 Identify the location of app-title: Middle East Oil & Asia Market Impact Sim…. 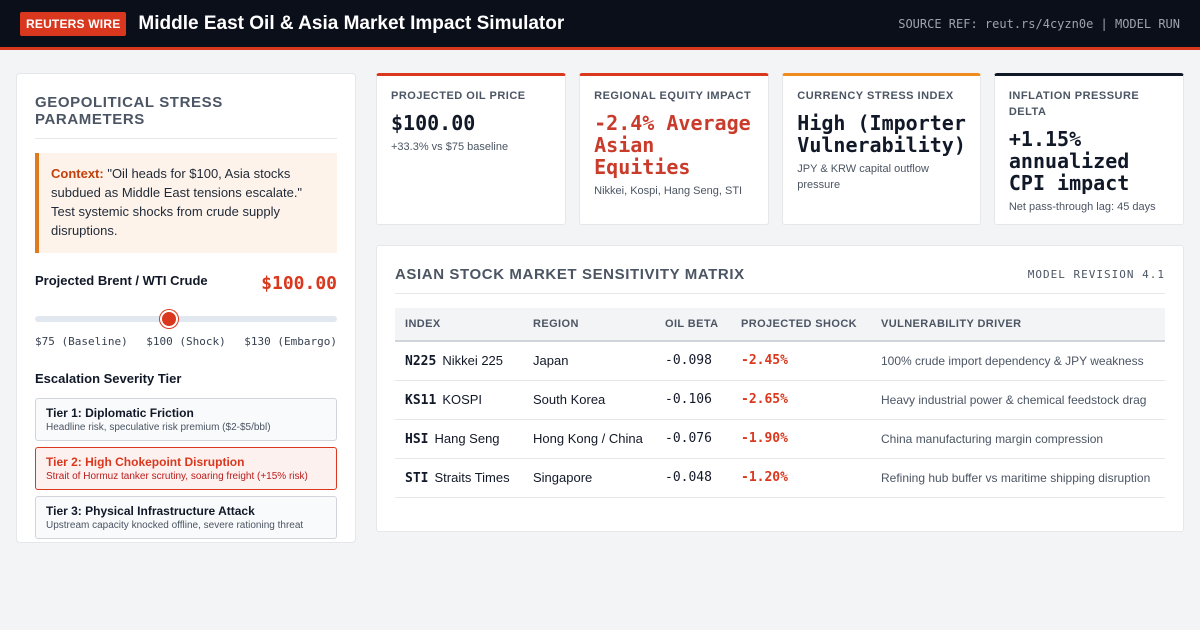
(351, 23).